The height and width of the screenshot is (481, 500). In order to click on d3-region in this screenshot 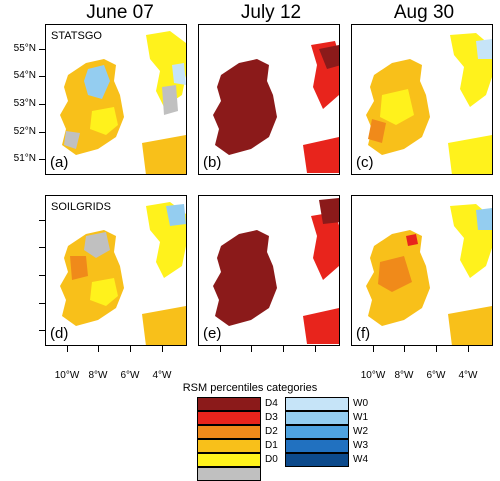, I will do `click(412, 240)`.